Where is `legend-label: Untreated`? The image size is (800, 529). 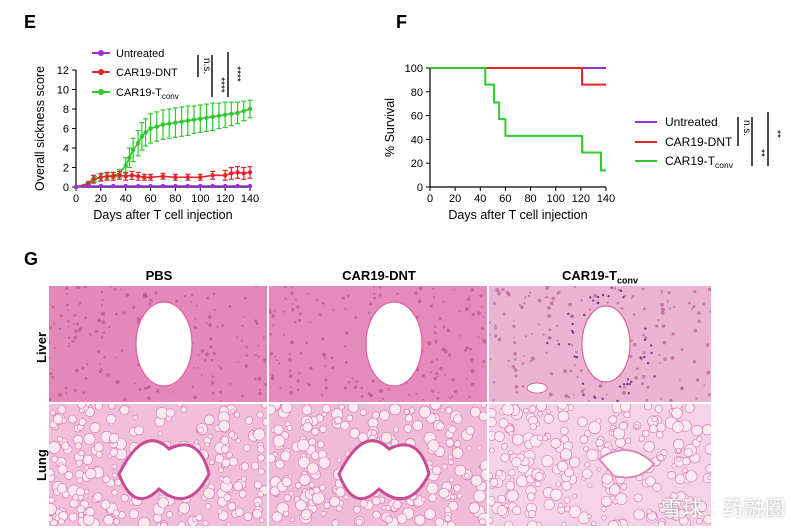
legend-label: Untreated is located at coordinates (140, 54).